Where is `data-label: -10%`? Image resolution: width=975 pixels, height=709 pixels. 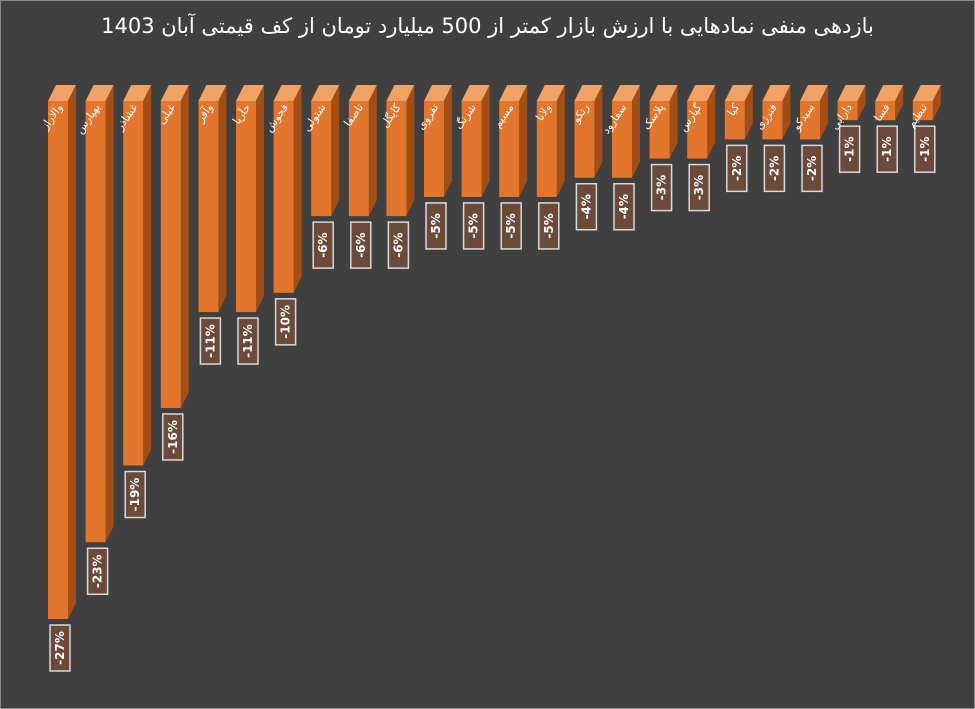
data-label: -10% is located at coordinates (285, 322).